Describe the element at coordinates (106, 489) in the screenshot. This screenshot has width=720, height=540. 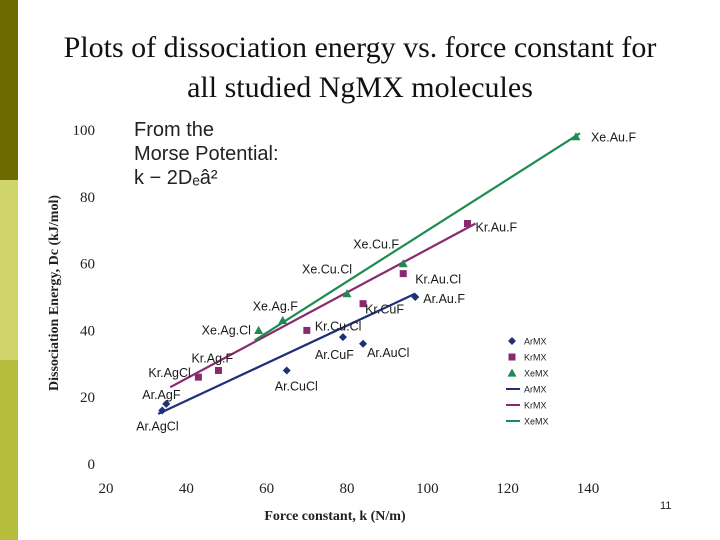
I see `x-tick-label: 20` at that location.